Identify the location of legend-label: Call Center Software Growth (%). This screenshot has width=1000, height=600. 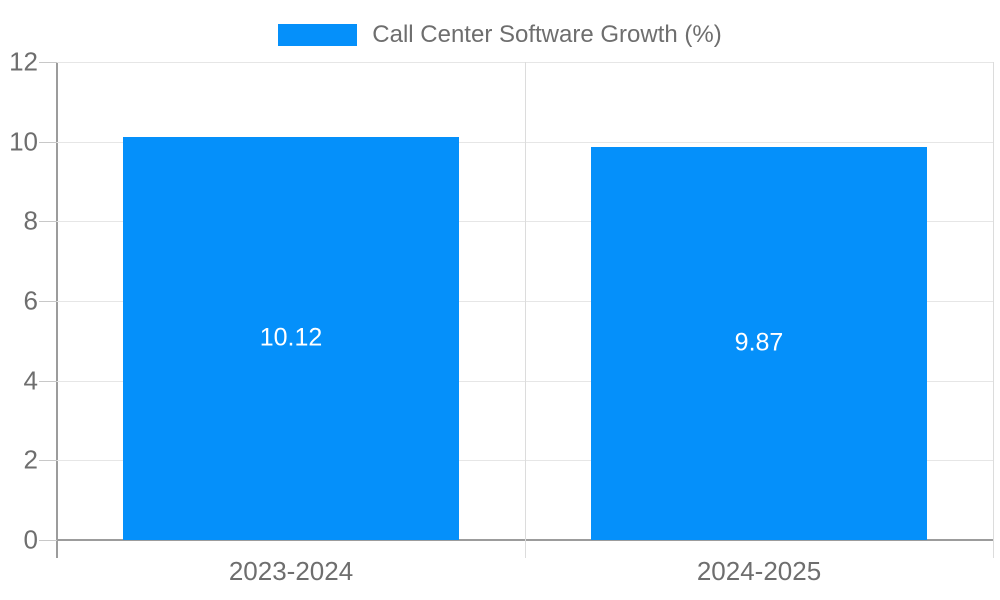
(547, 34).